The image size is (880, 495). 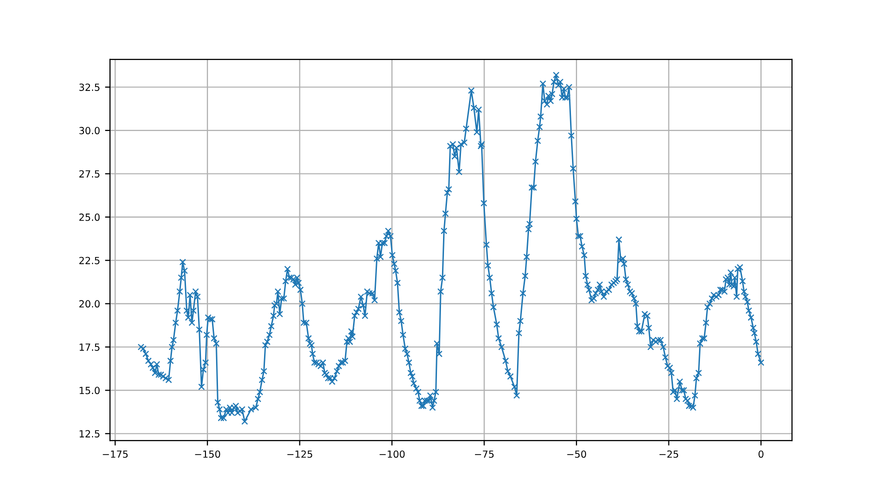 I want to click on x-tick-label: −150, so click(x=207, y=454).